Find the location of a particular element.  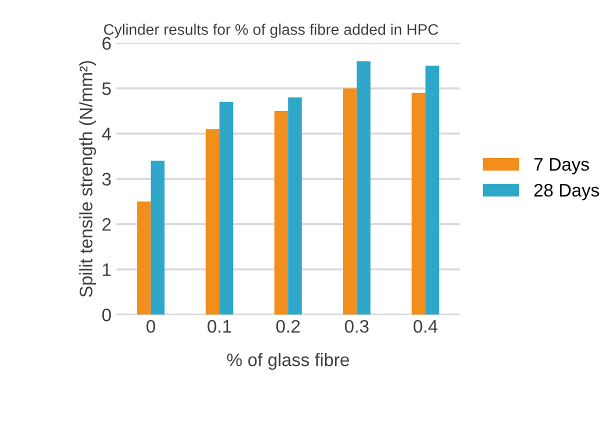

y-tick-label: 1 is located at coordinates (106, 269).